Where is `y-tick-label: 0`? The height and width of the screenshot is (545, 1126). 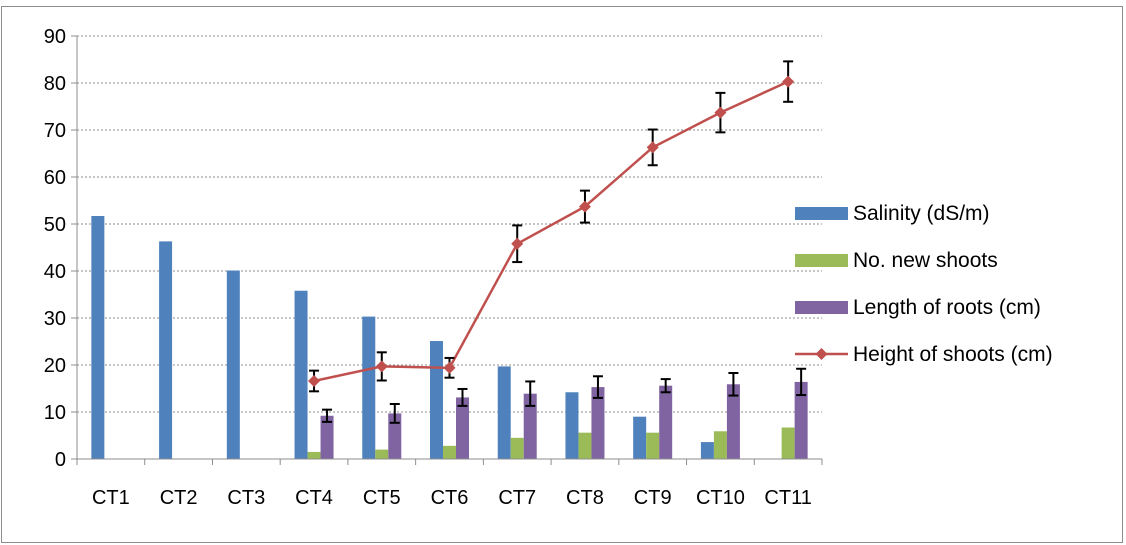 y-tick-label: 0 is located at coordinates (60, 460).